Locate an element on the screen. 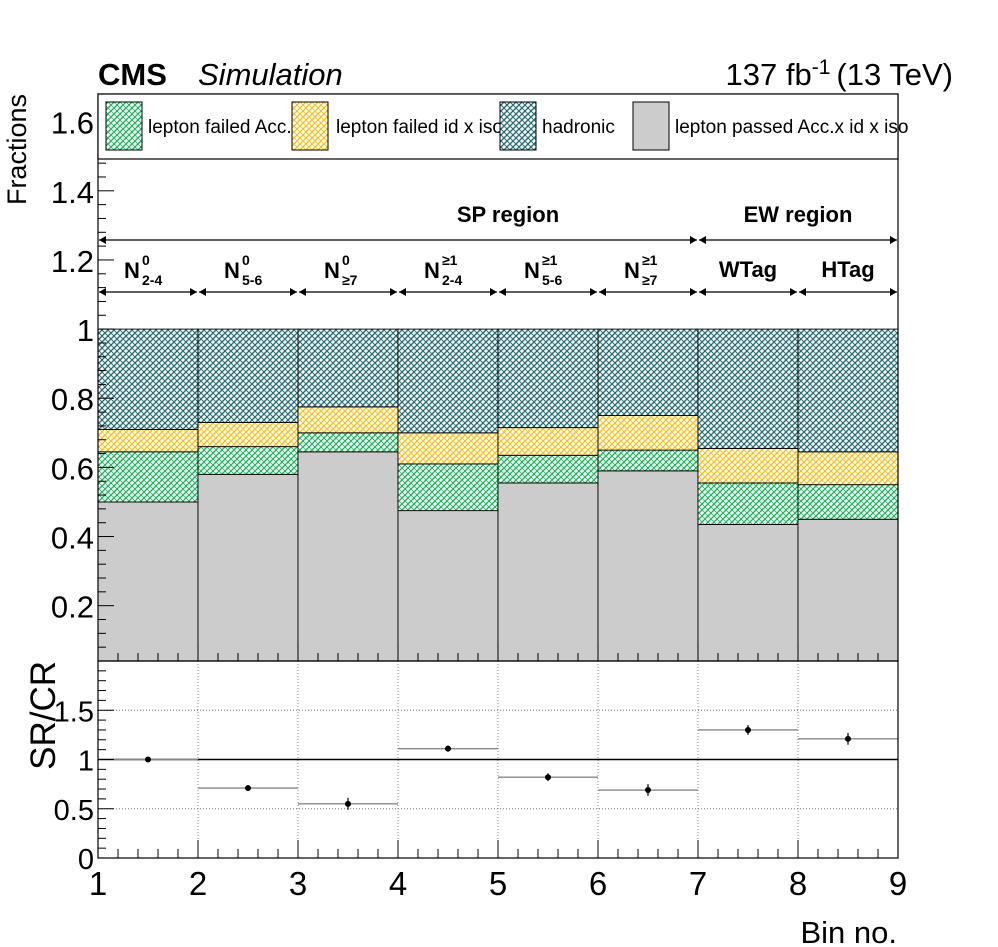  upper-y-axis-label: Fractions is located at coordinates (17, 149).